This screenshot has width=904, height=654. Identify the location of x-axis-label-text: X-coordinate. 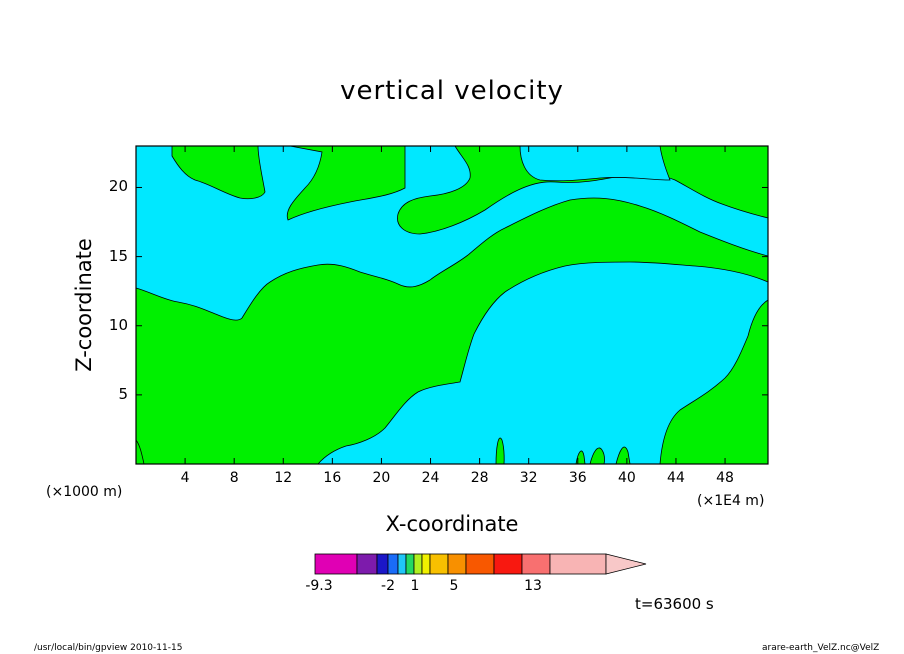
(452, 524).